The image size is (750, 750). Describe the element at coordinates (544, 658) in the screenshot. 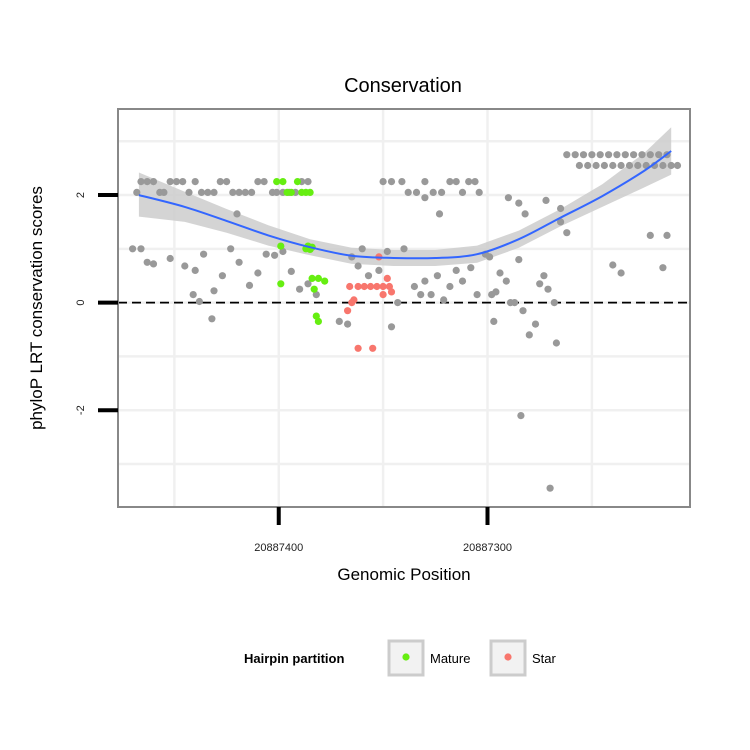

I see `legend-label-star: Star` at that location.